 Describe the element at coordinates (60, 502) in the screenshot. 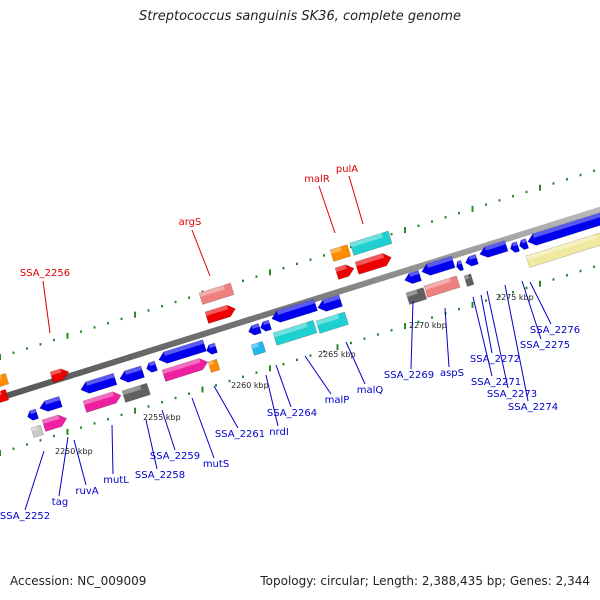

I see `gene-label-bottom: tag` at that location.